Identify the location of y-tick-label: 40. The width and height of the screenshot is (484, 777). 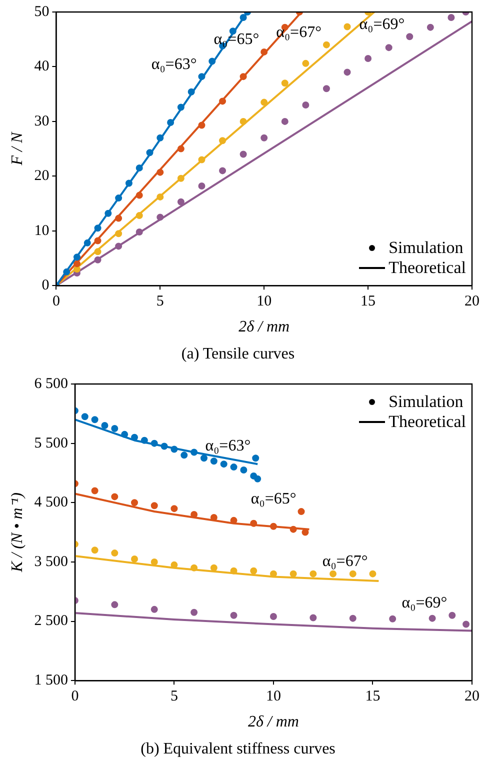
(42, 66).